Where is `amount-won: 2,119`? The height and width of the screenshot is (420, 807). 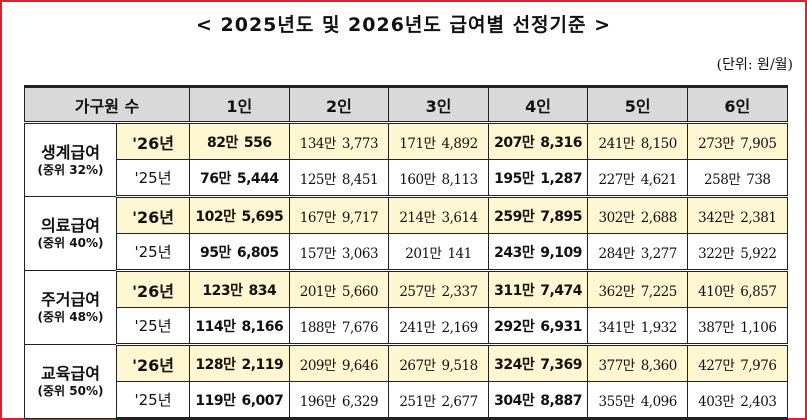 amount-won: 2,119 is located at coordinates (262, 364).